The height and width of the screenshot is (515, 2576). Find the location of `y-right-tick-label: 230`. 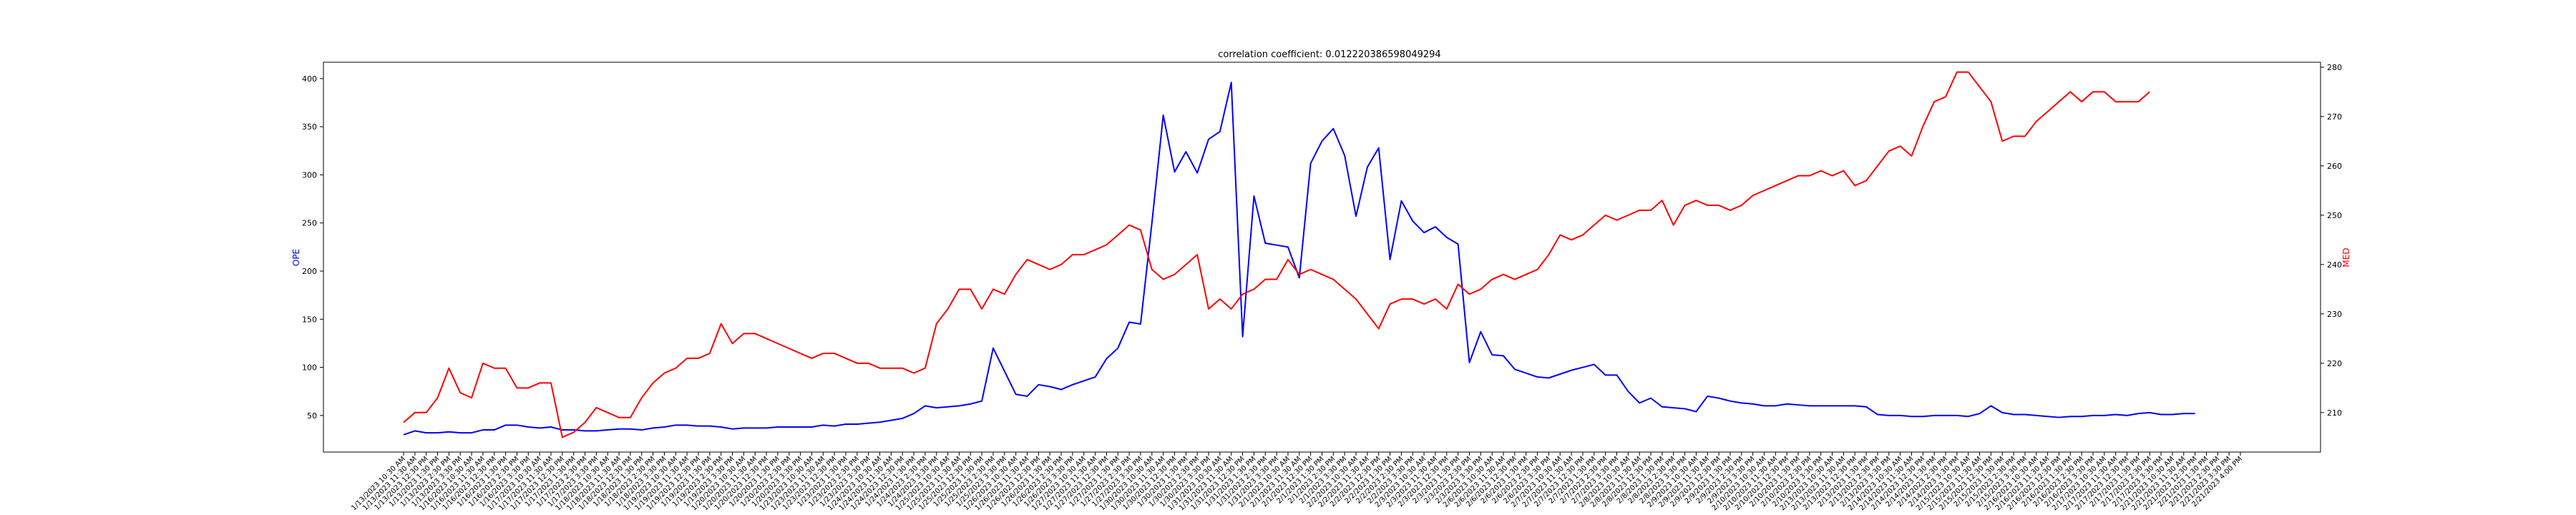

y-right-tick-label: 230 is located at coordinates (2334, 314).